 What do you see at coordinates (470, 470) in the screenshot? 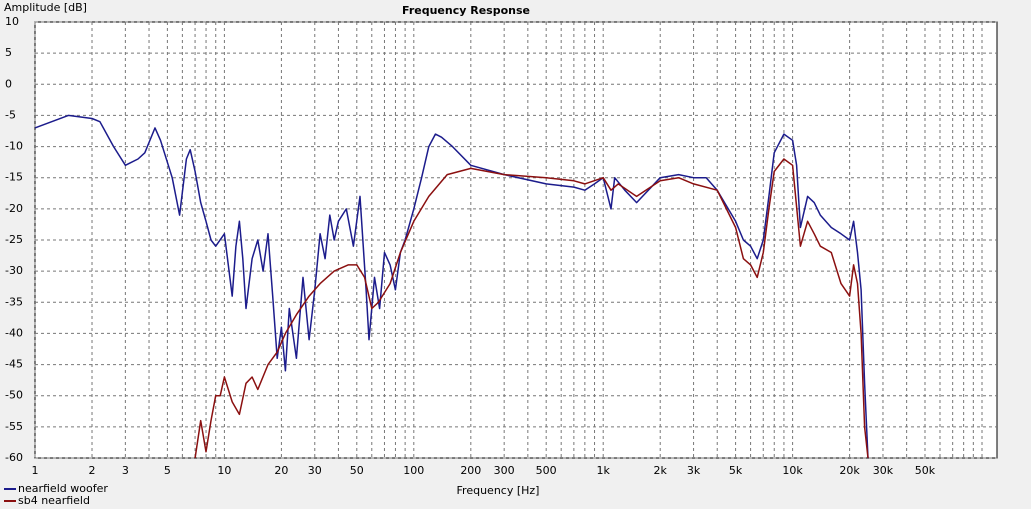
I see `x-tick-label: 200` at bounding box center [470, 470].